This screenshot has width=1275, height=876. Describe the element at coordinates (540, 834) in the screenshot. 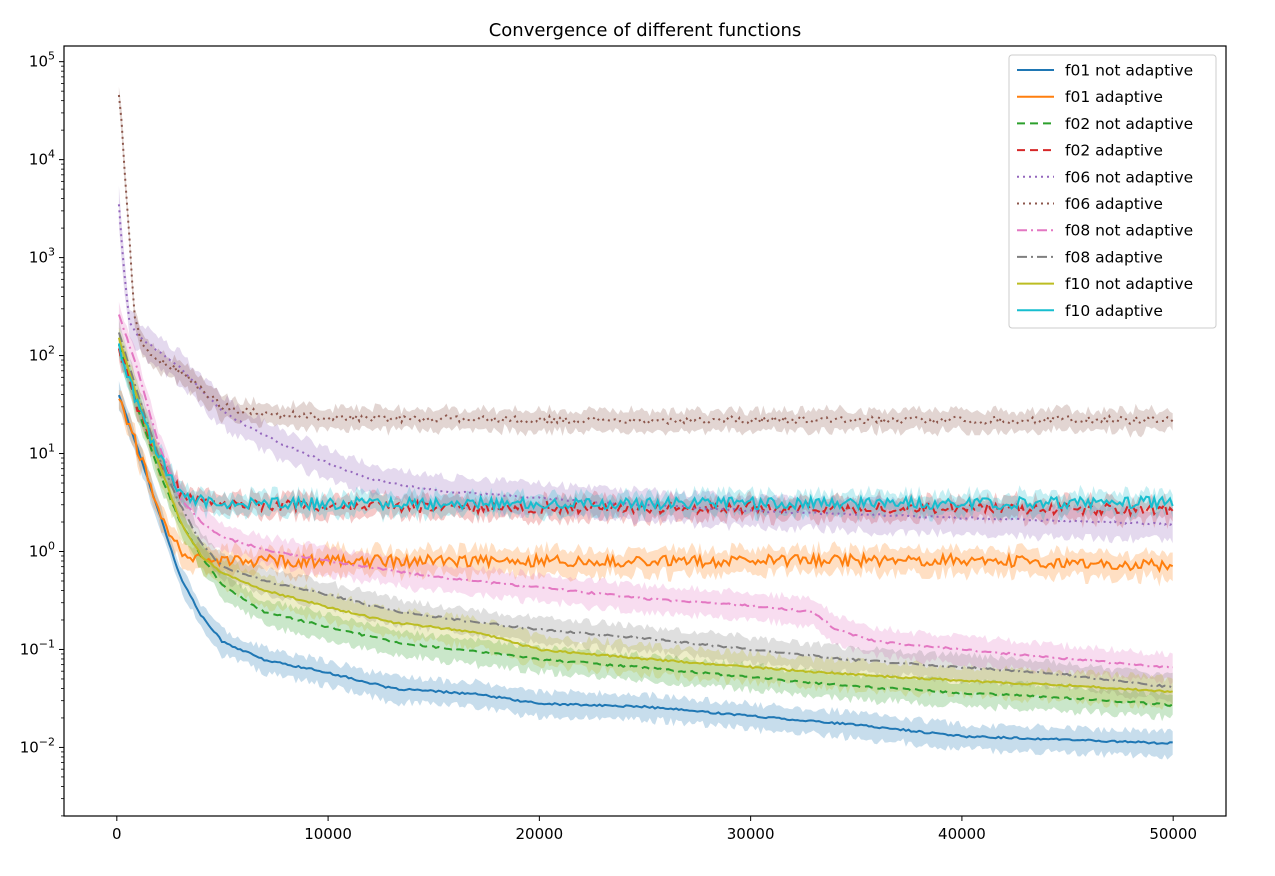

I see `x-tick-label: 20000` at that location.